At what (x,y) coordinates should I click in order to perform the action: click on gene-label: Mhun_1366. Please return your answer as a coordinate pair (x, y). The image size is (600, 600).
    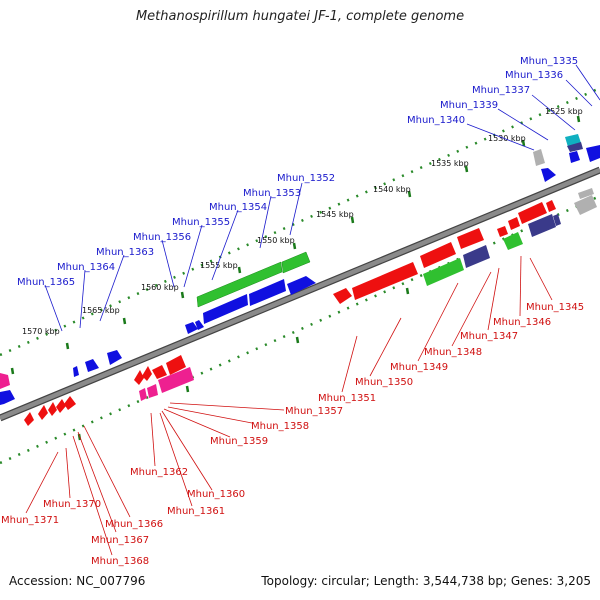
    Looking at the image, I should click on (134, 524).